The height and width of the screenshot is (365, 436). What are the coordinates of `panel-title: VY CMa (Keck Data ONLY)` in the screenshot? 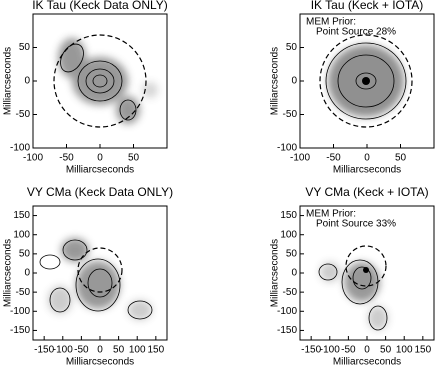 It's located at (100, 192).